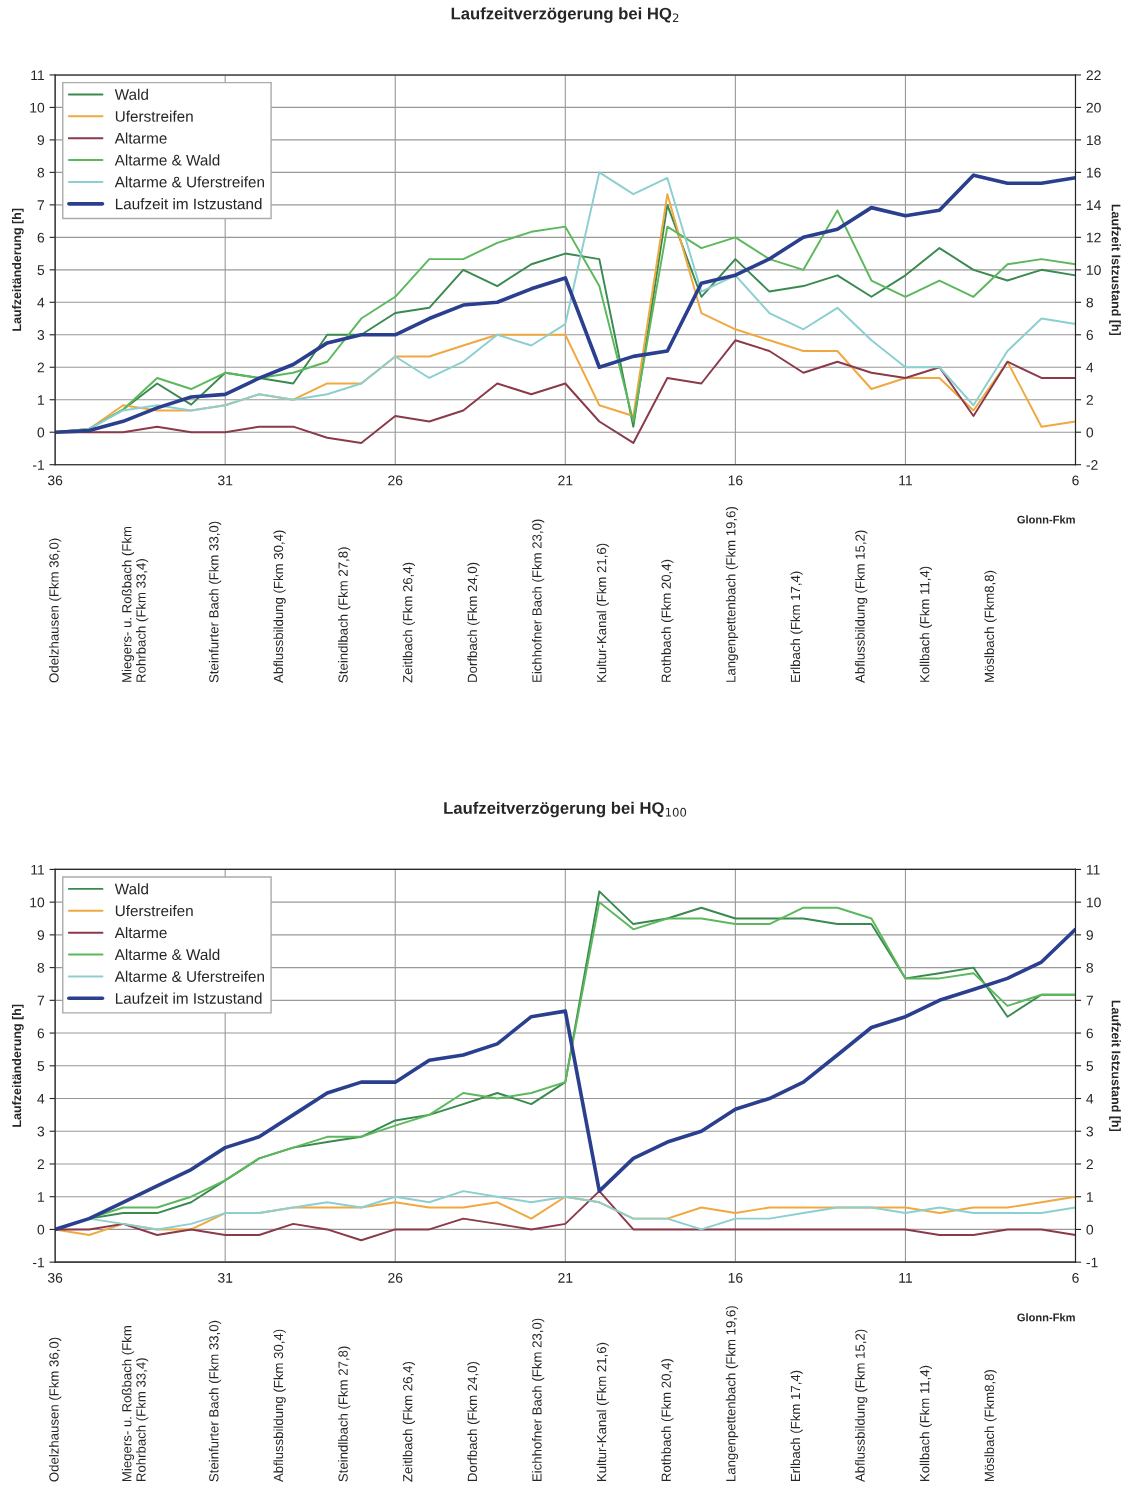  What do you see at coordinates (41, 1229) in the screenshot?
I see `y-tick-label: 0` at bounding box center [41, 1229].